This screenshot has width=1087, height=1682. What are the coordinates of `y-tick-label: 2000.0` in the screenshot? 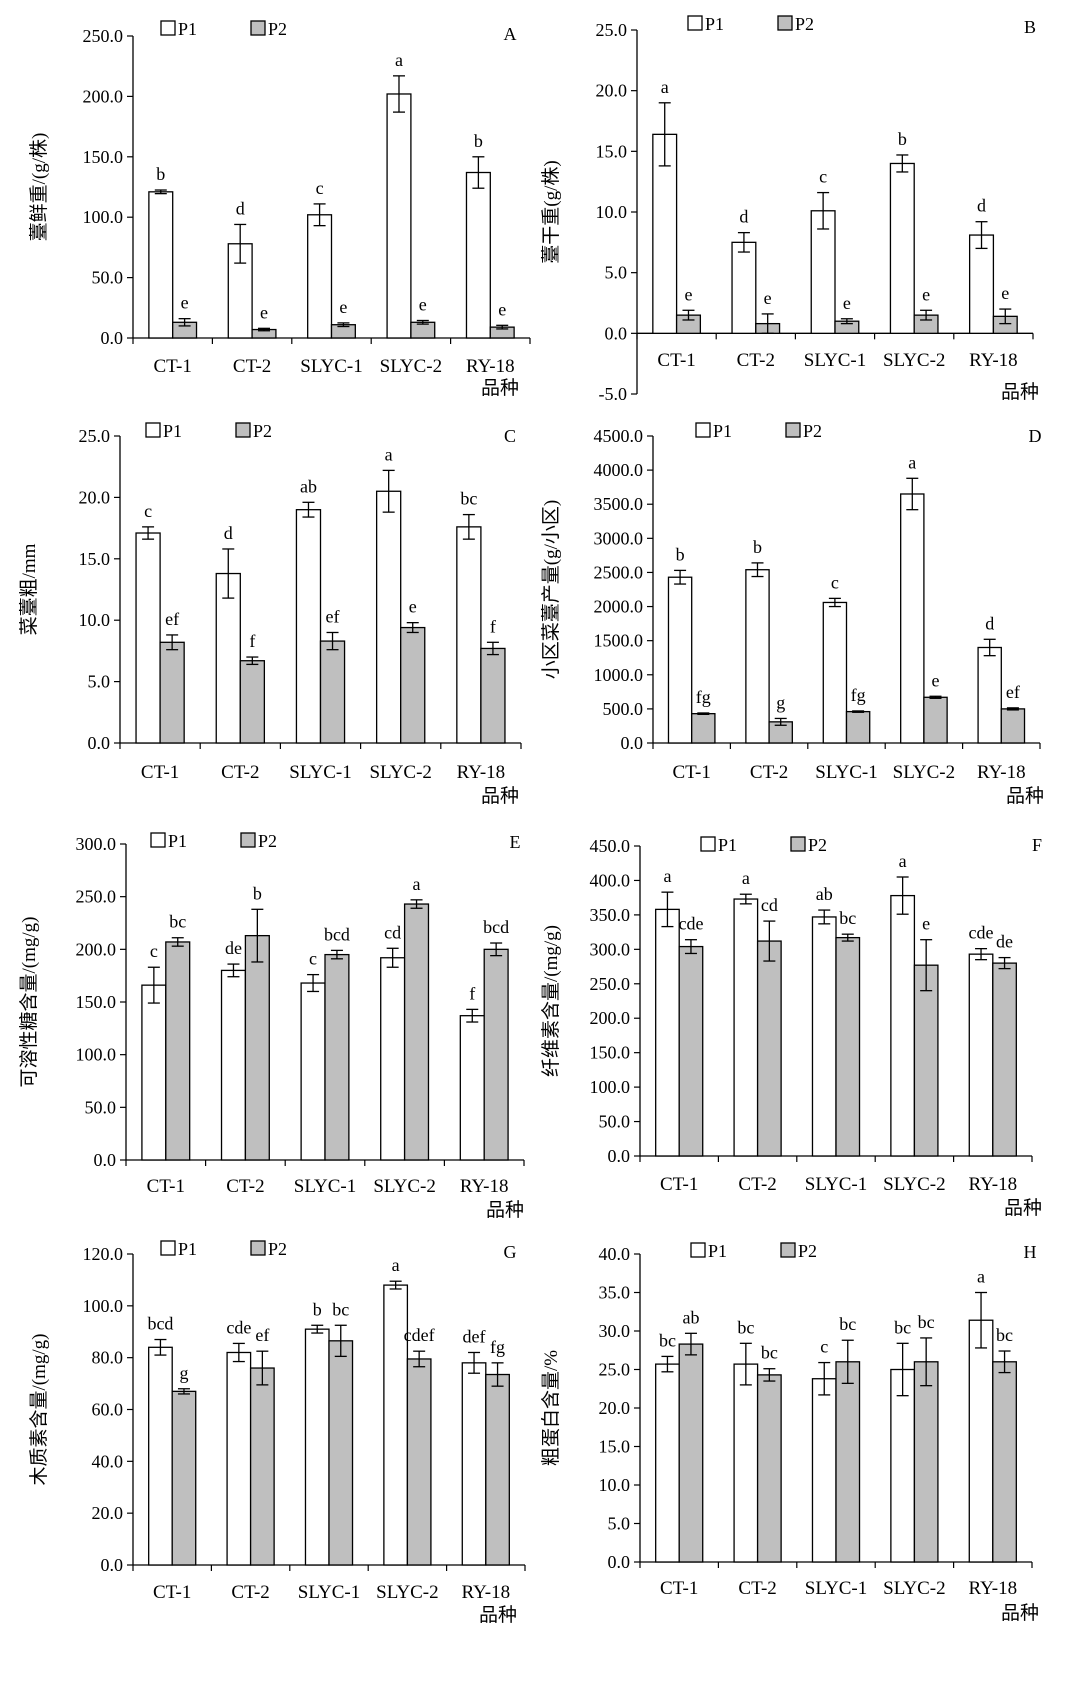 It's located at (619, 607).